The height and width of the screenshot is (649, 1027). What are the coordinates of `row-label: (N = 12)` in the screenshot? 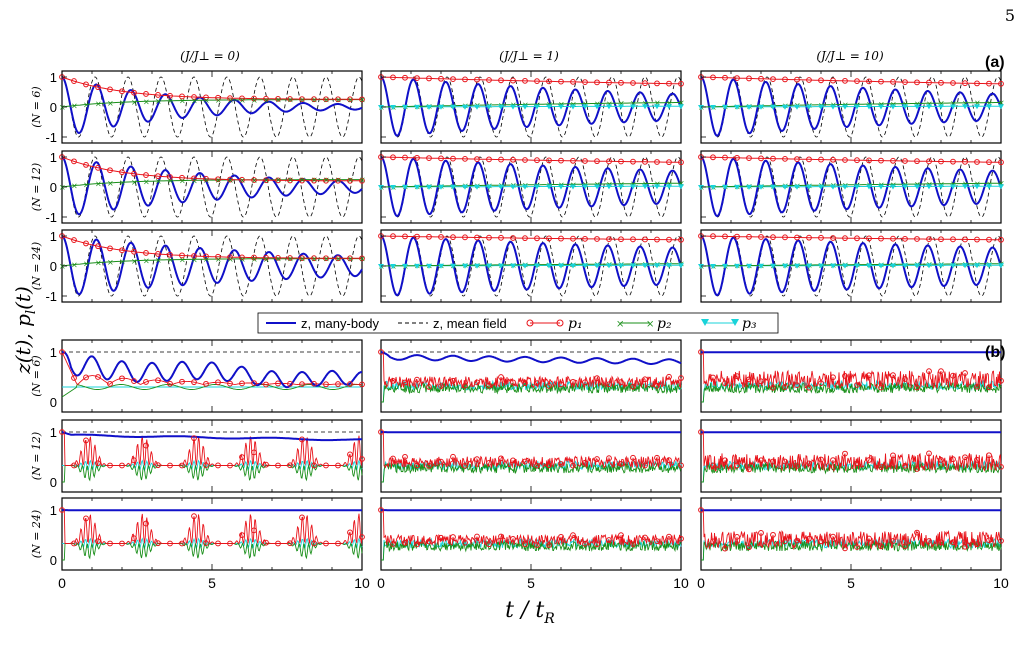 It's located at (36, 187).